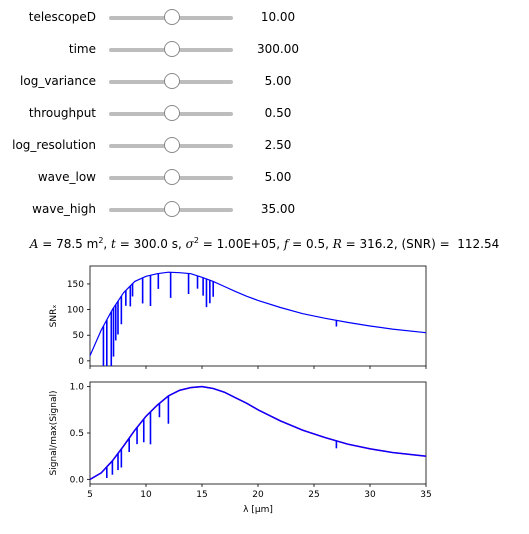 The height and width of the screenshot is (534, 529). I want to click on x-tick-label: 20, so click(258, 495).